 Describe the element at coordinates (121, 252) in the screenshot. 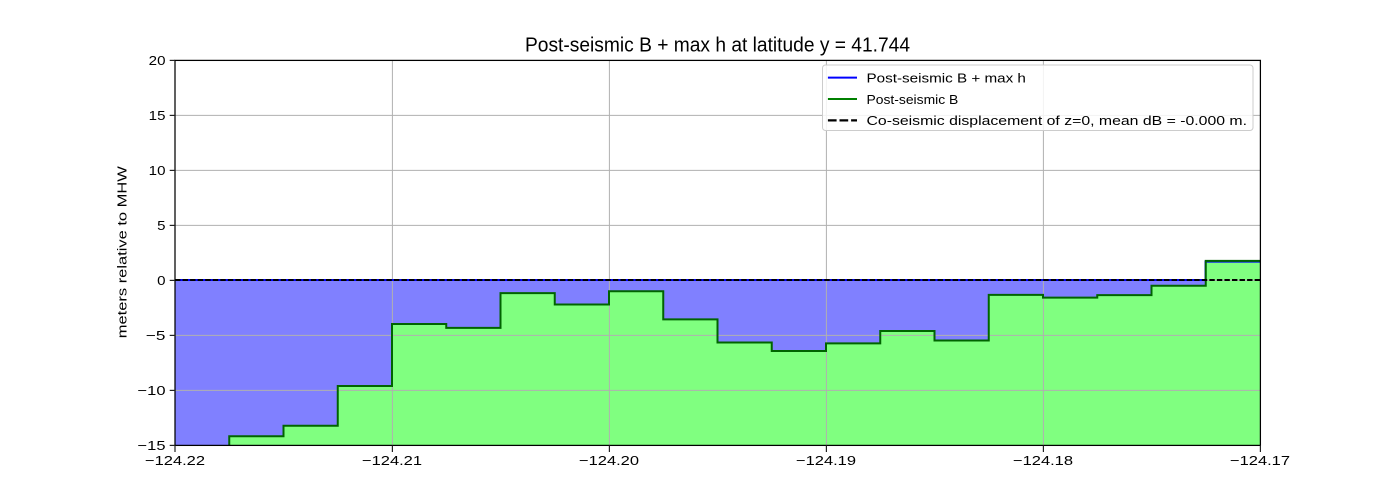

I see `svg-text: meters relative to MHW` at that location.